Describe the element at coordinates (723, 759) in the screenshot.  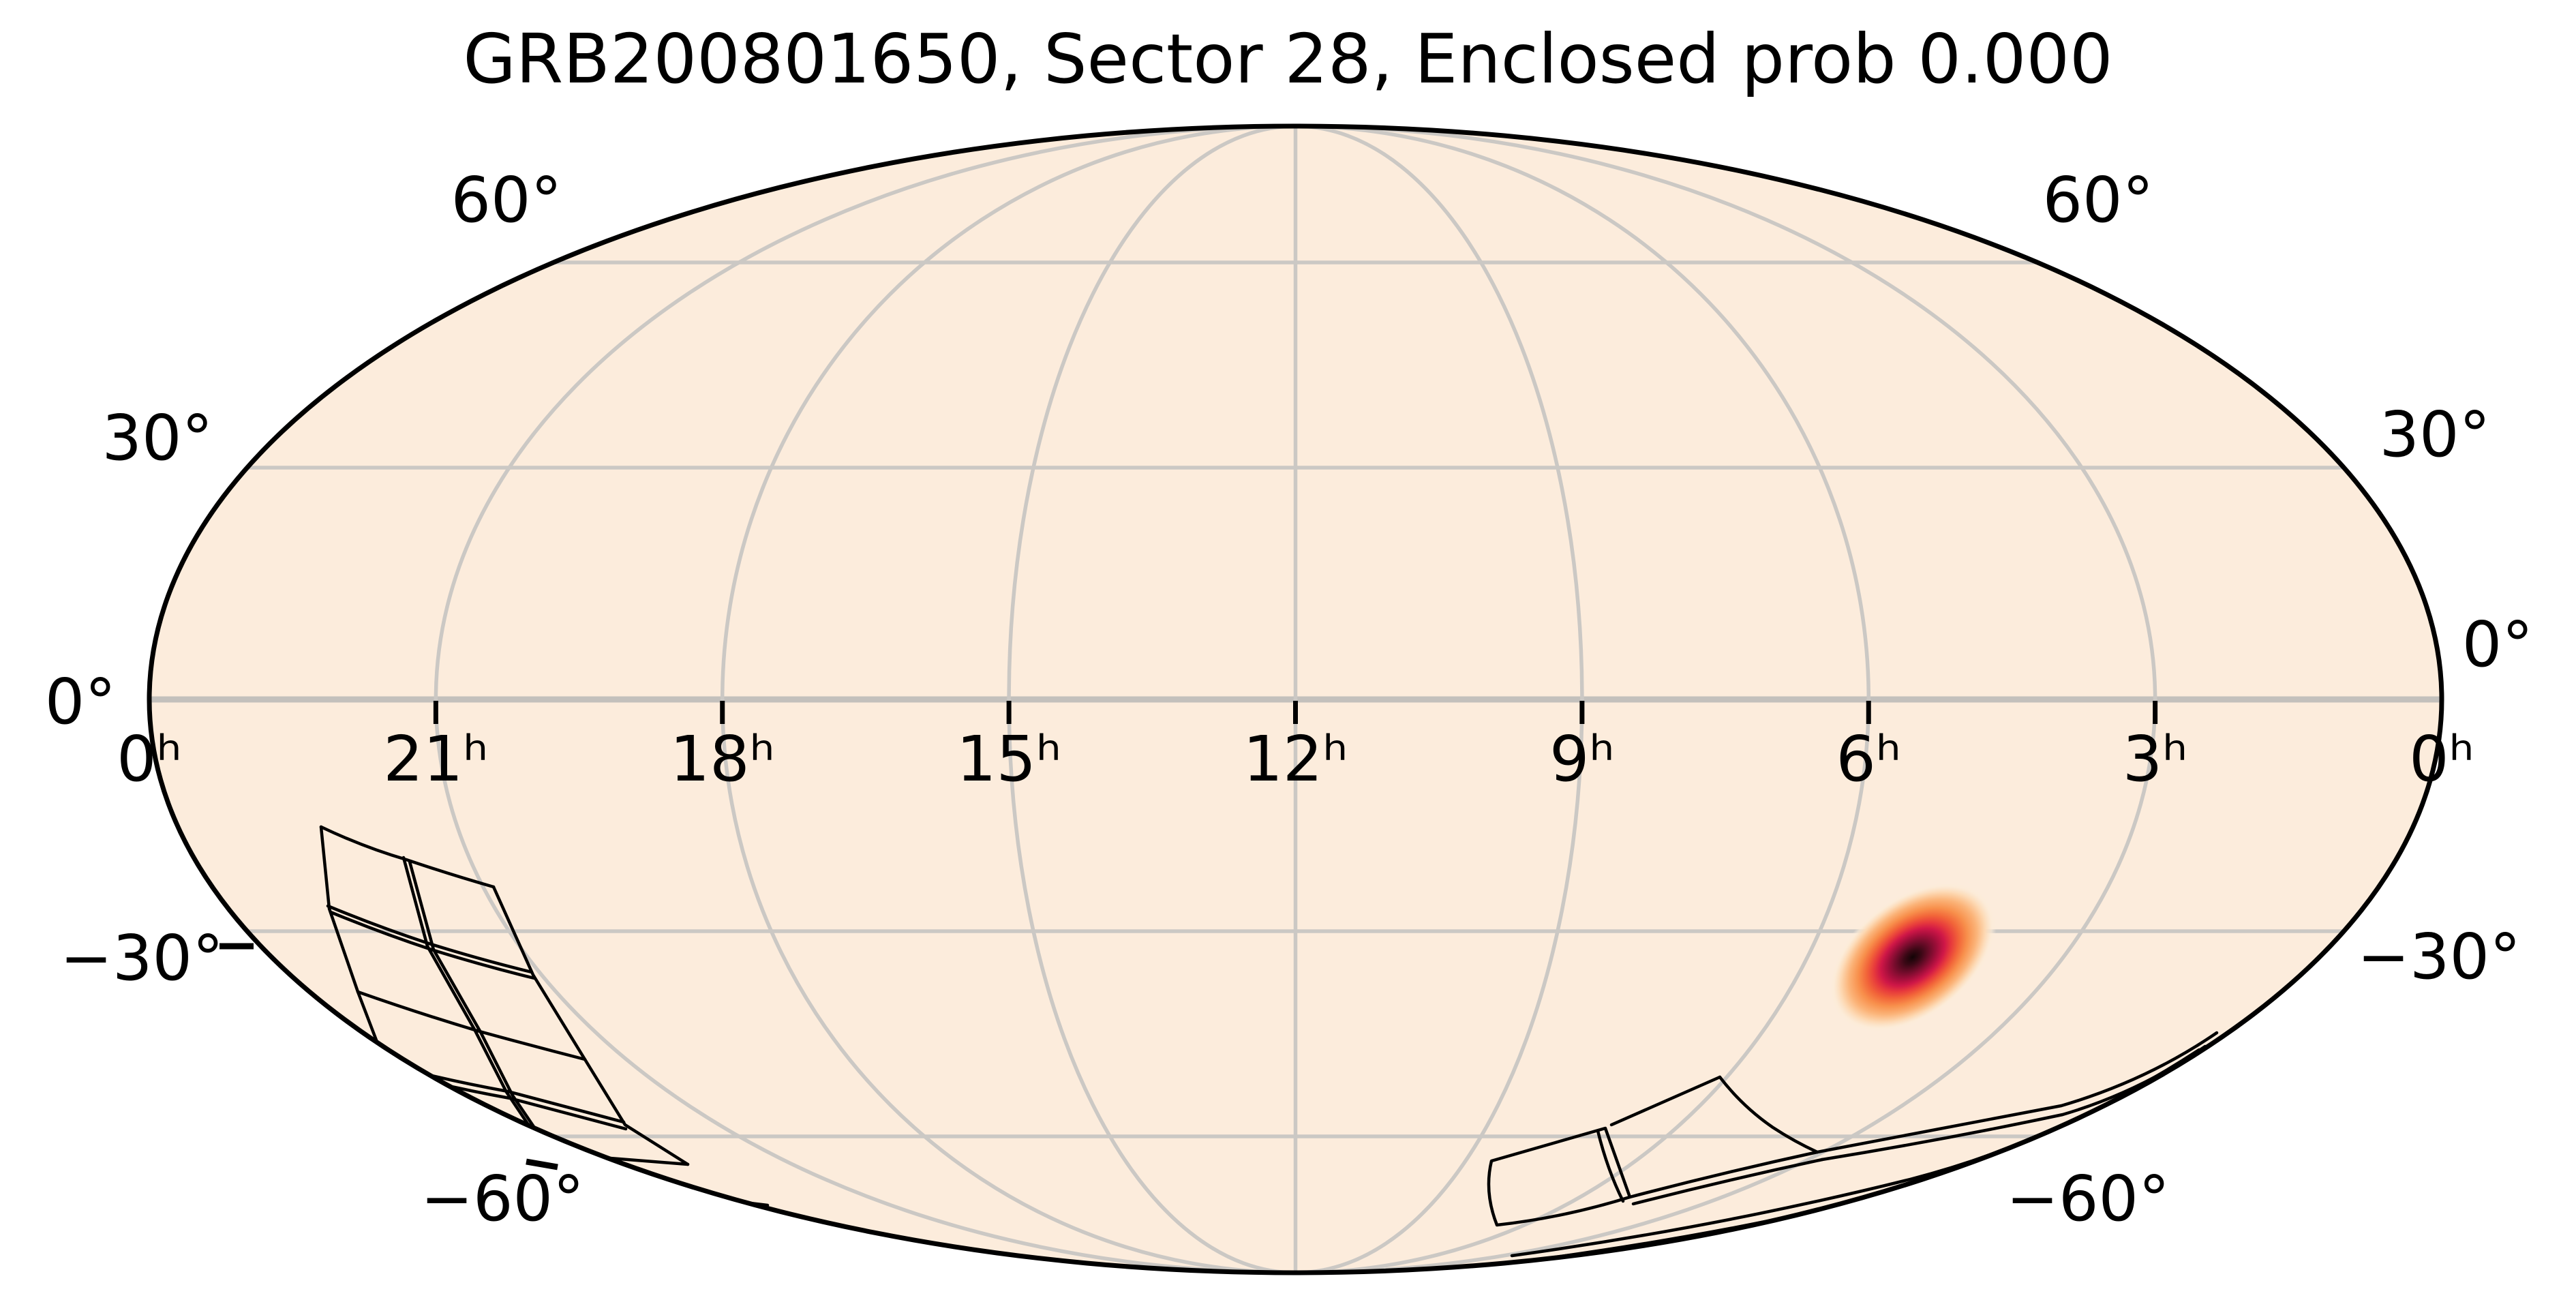
I see `hour-label: 18ʰ` at that location.